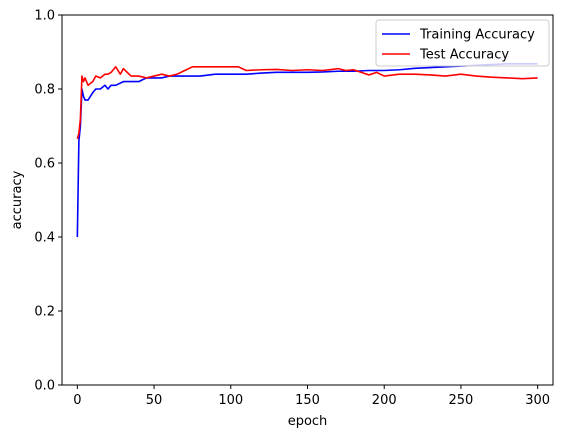 This screenshot has width=567, height=438. What do you see at coordinates (44, 386) in the screenshot?
I see `y-tick-label: 0.0` at bounding box center [44, 386].